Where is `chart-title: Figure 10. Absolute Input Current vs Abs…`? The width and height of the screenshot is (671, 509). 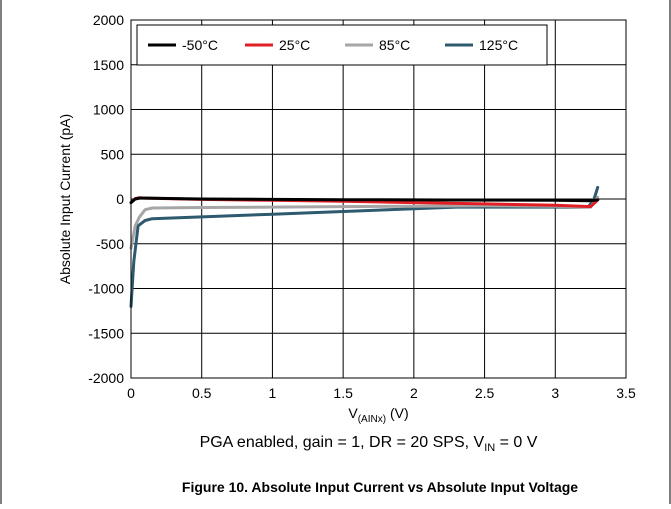 chart-title: Figure 10. Absolute Input Current vs Abs… is located at coordinates (380, 487).